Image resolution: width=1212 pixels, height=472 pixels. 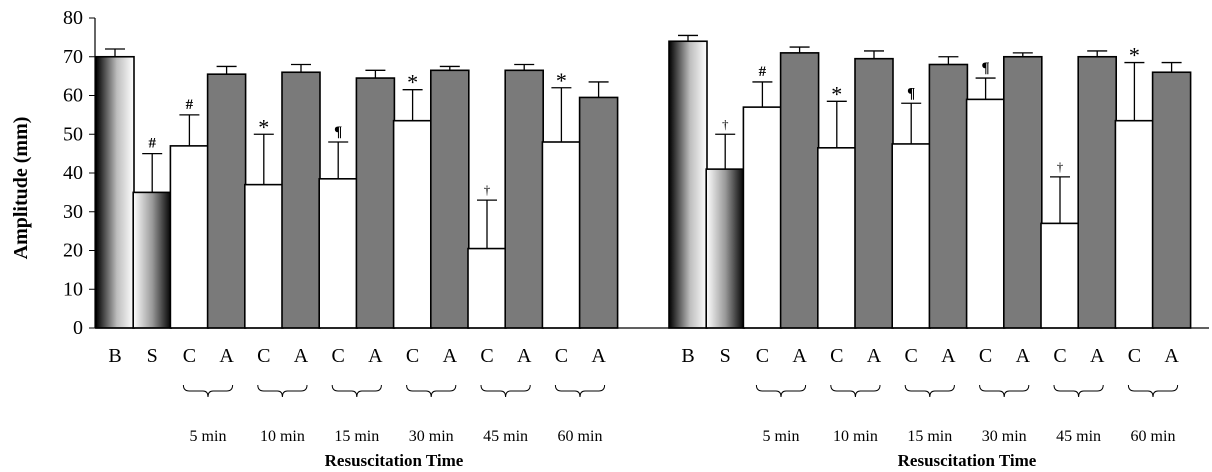 What do you see at coordinates (73, 18) in the screenshot?
I see `y-tick-label: 80` at bounding box center [73, 18].